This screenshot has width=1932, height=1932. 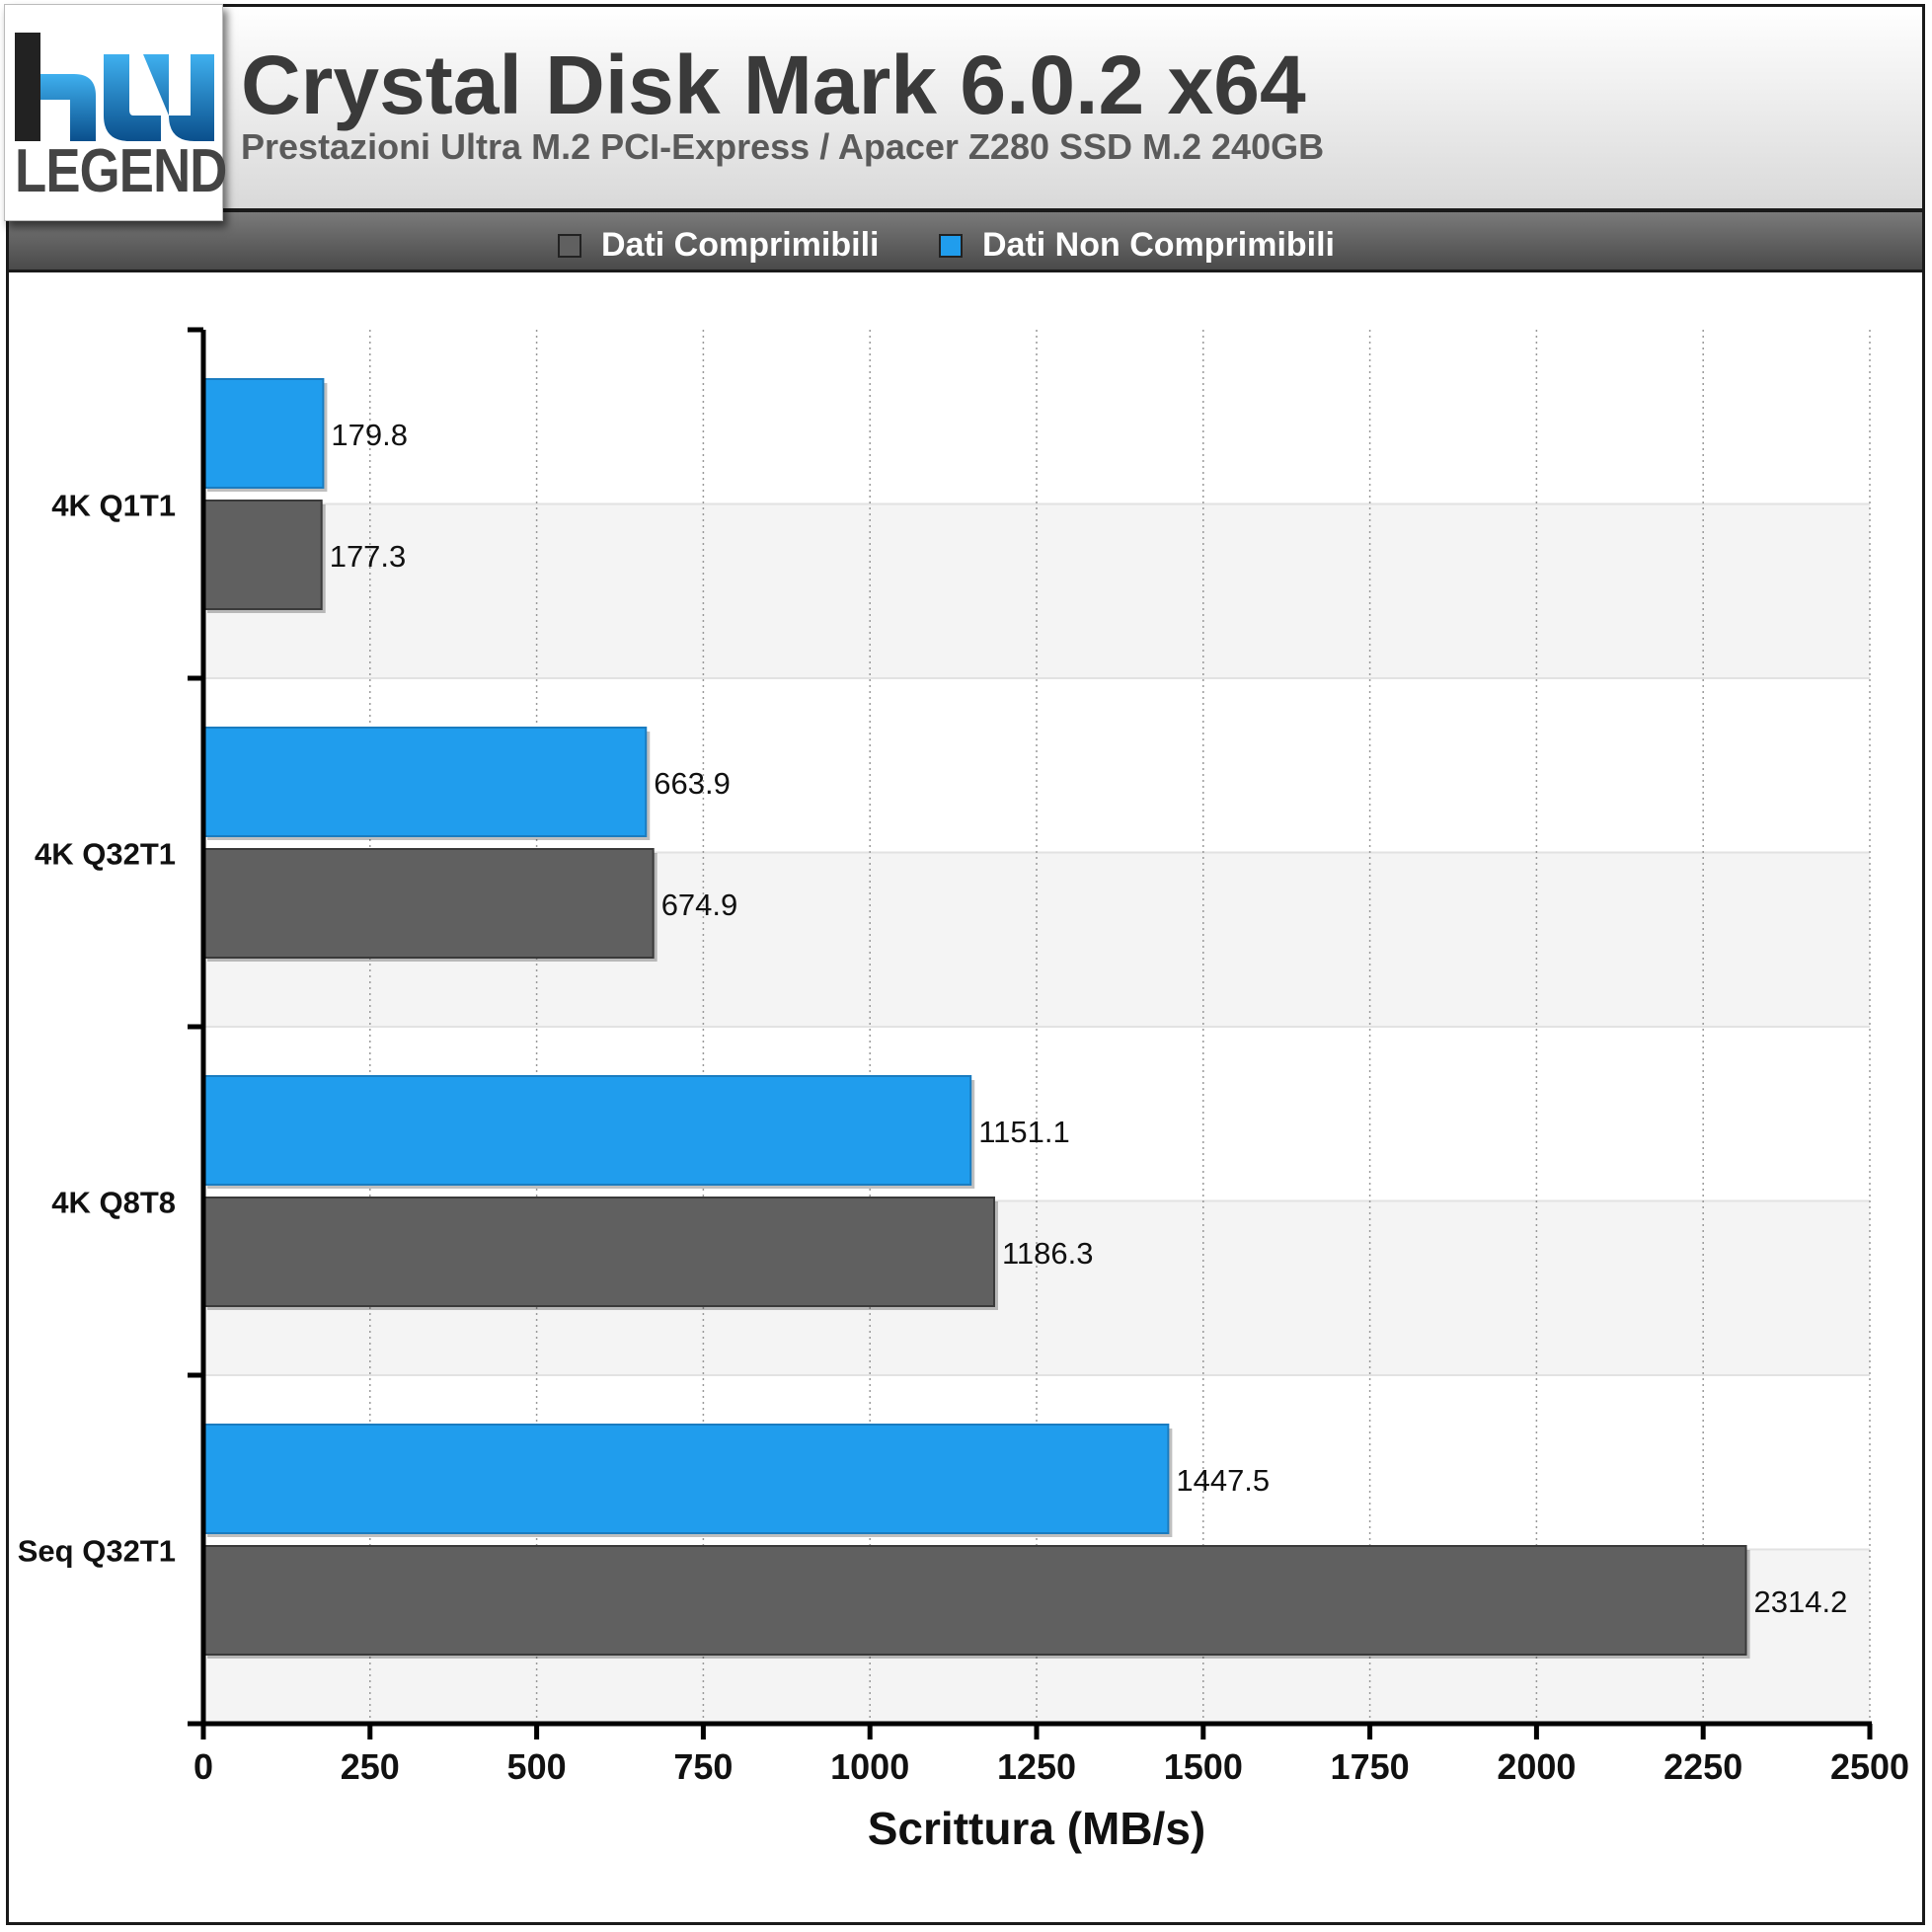 I want to click on x-tick-label: 1250, so click(x=1036, y=1767).